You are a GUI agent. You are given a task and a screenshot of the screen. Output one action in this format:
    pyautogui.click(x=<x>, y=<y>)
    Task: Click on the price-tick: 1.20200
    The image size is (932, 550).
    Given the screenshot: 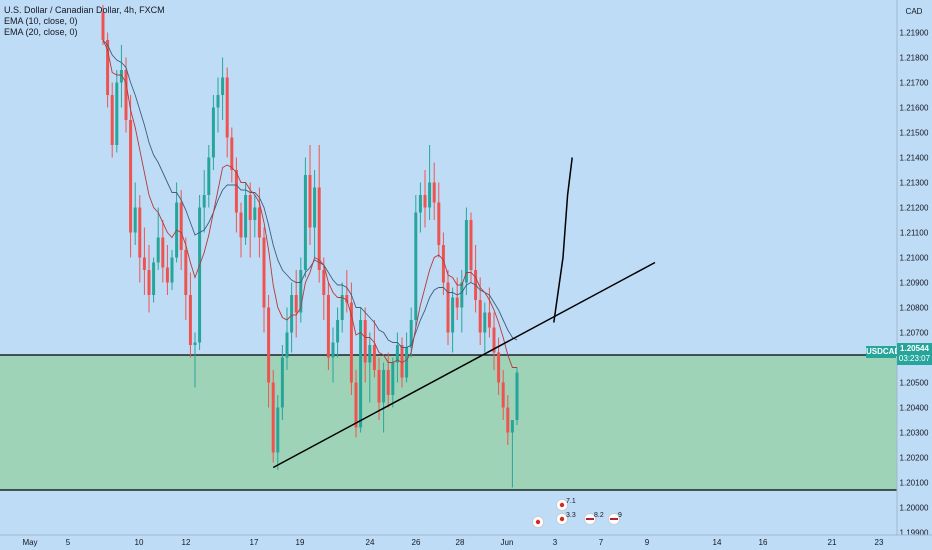 What is the action you would take?
    pyautogui.click(x=914, y=458)
    